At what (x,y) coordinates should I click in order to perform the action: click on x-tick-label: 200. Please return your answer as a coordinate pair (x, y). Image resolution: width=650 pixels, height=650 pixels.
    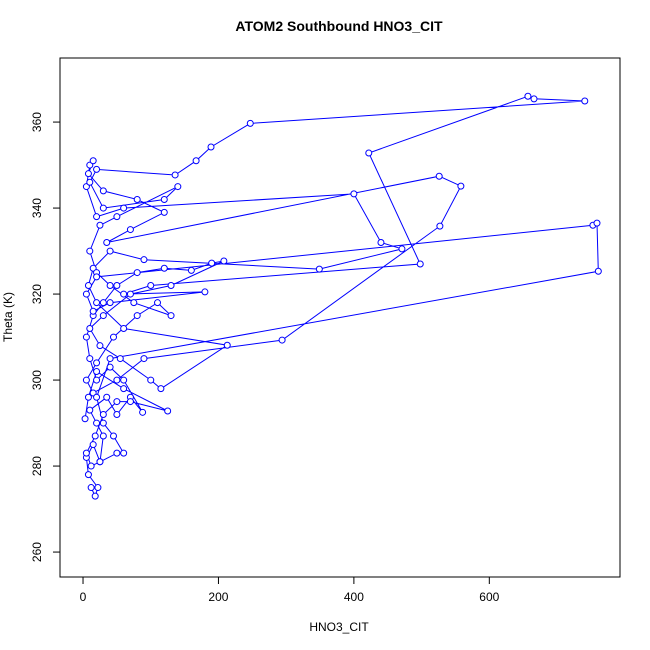
    Looking at the image, I should click on (218, 597).